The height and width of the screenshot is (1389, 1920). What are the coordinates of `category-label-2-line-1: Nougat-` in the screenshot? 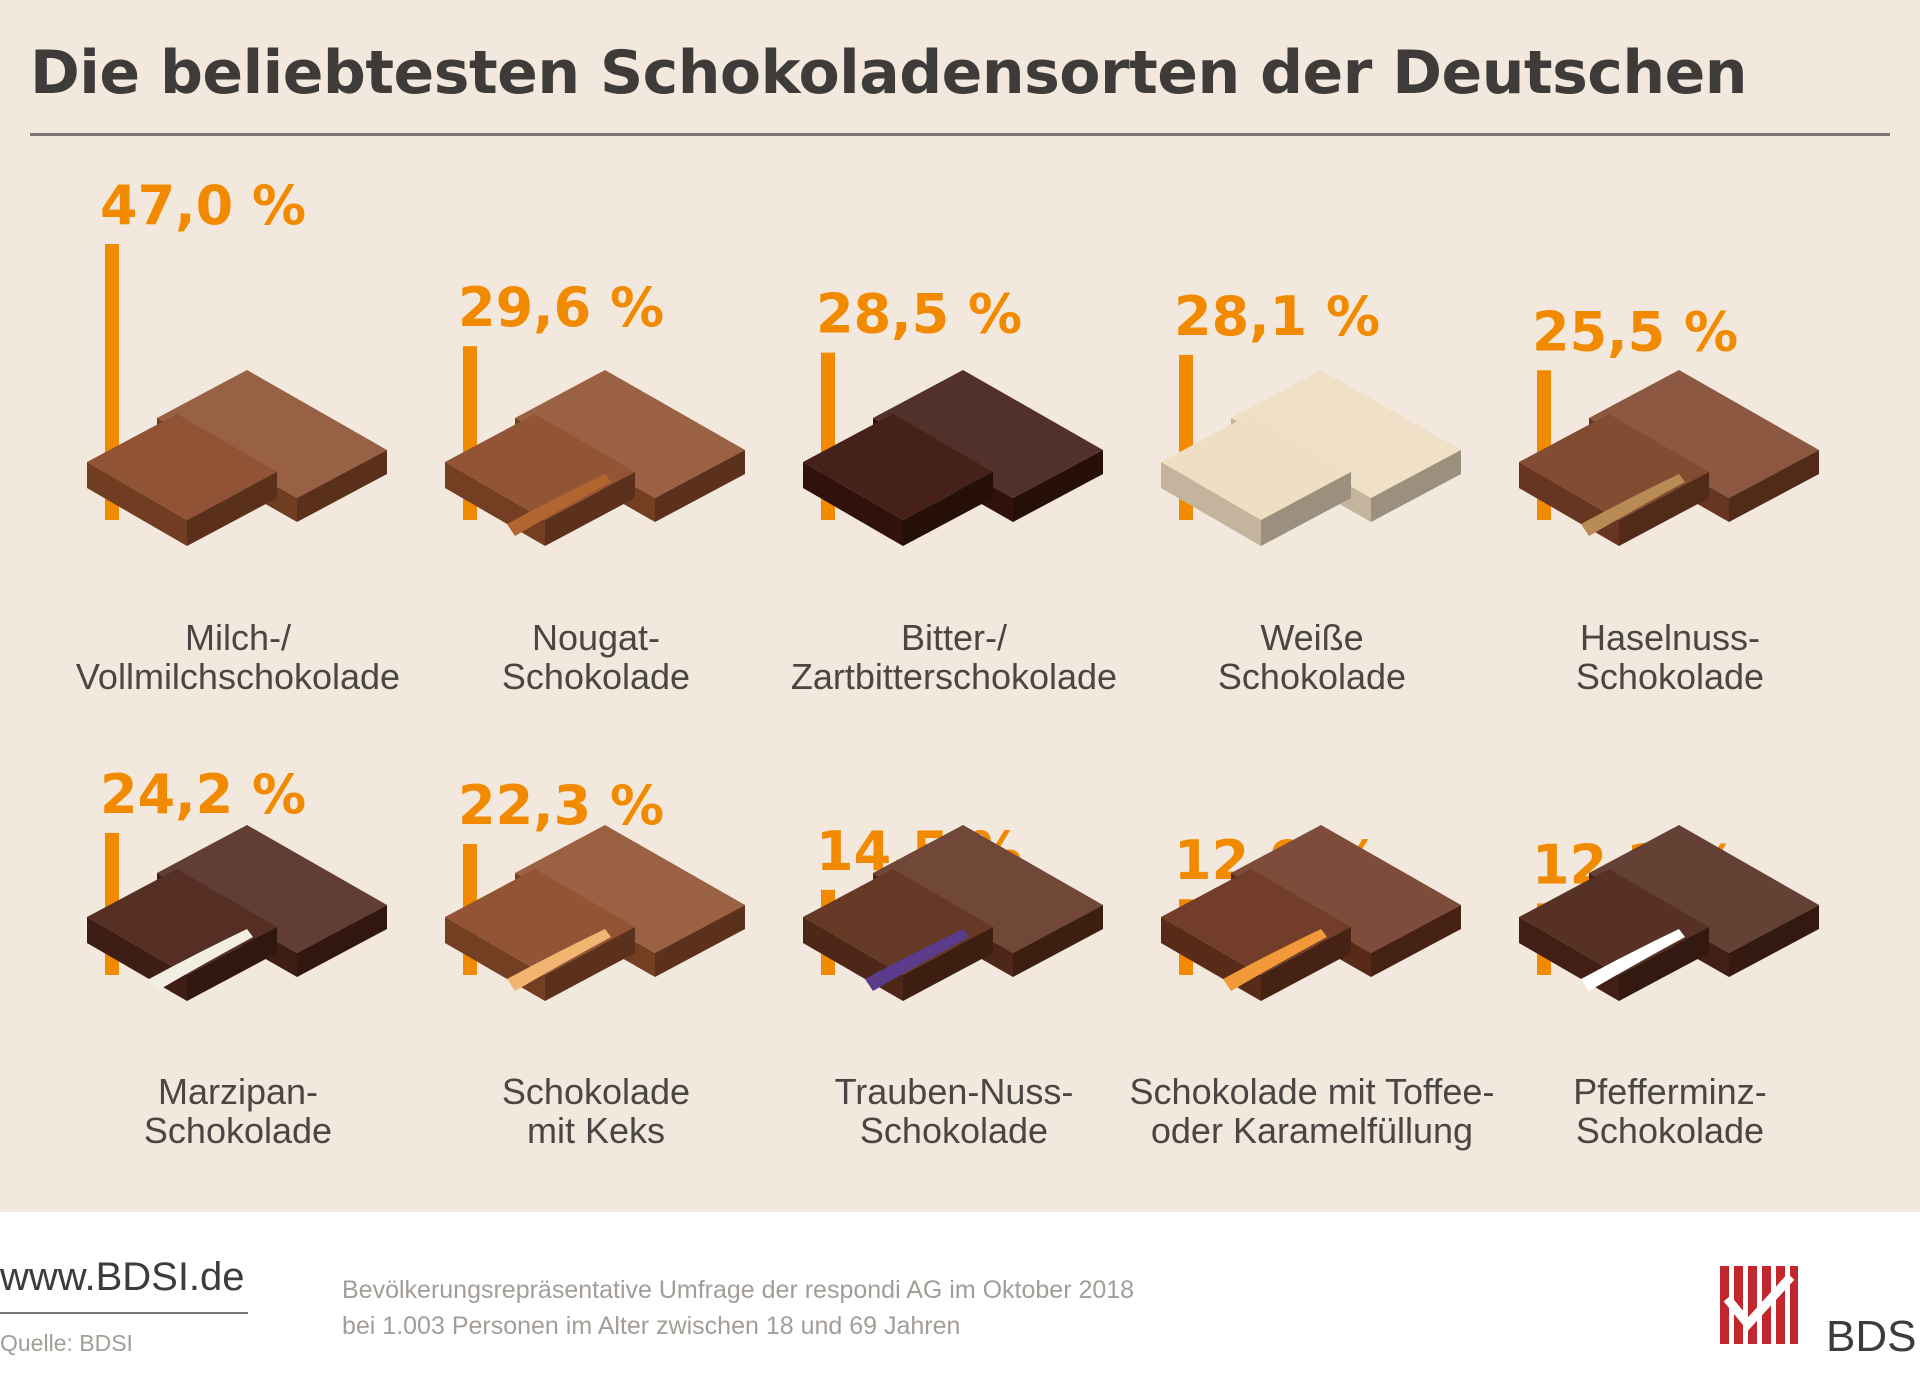 It's located at (596, 637).